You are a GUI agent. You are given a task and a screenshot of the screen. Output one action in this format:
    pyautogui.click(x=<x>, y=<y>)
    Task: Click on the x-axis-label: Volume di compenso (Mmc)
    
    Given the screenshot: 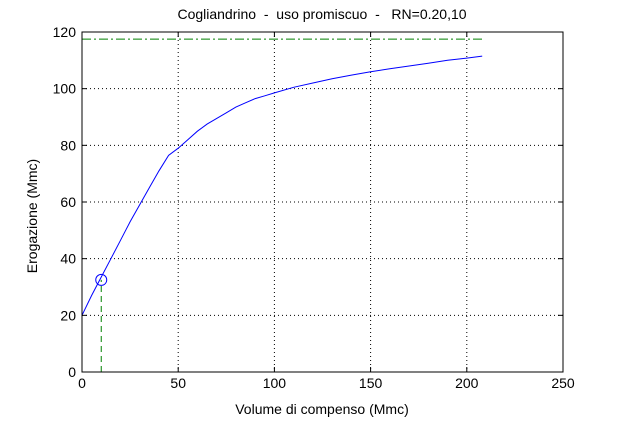 What is the action you would take?
    pyautogui.click(x=322, y=409)
    